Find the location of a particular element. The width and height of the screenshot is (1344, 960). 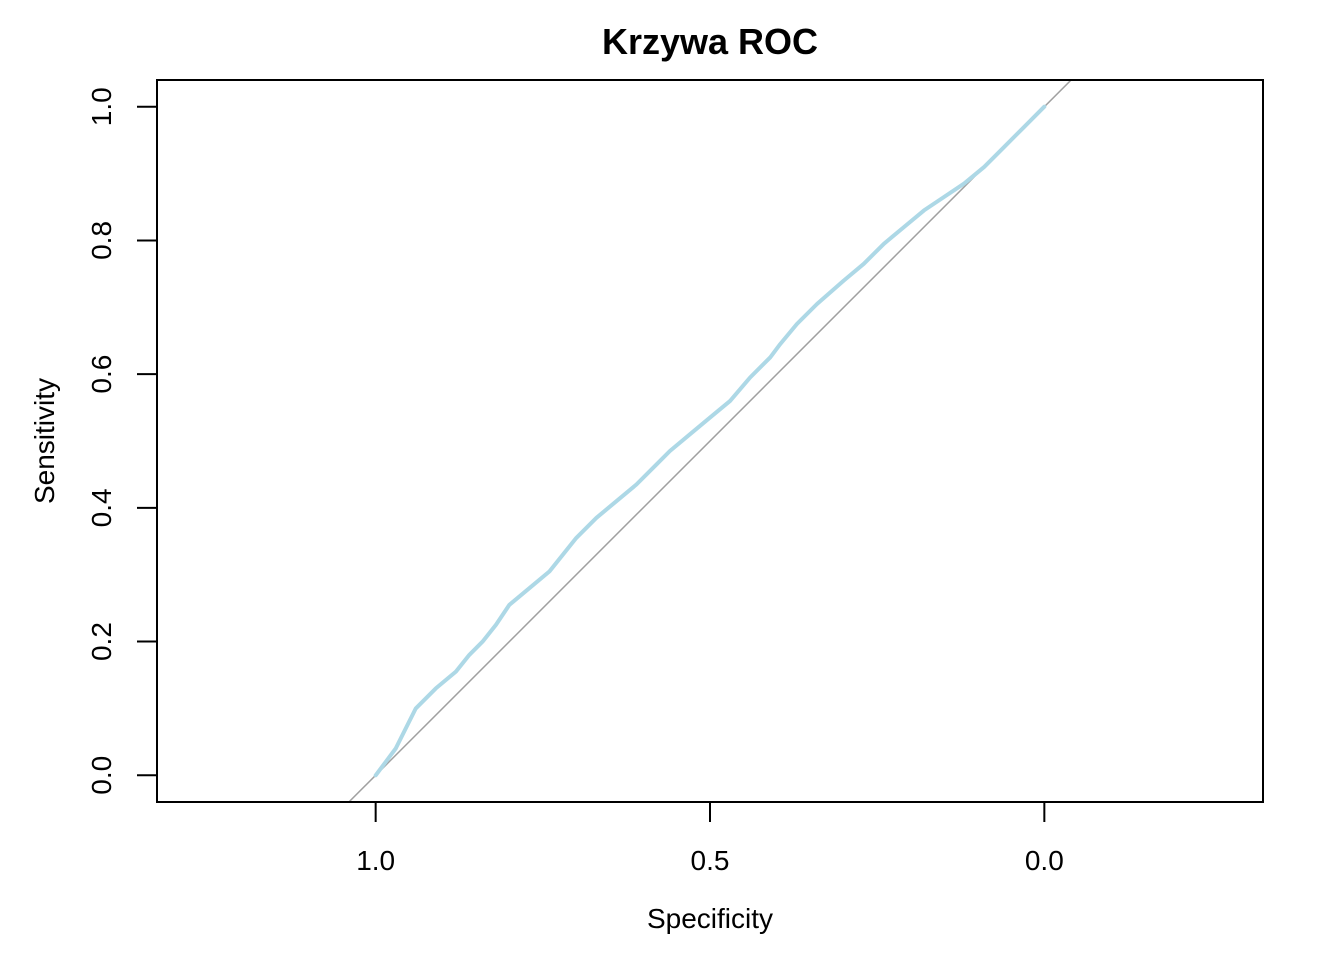

x-tick-label: 0.5 is located at coordinates (710, 860).